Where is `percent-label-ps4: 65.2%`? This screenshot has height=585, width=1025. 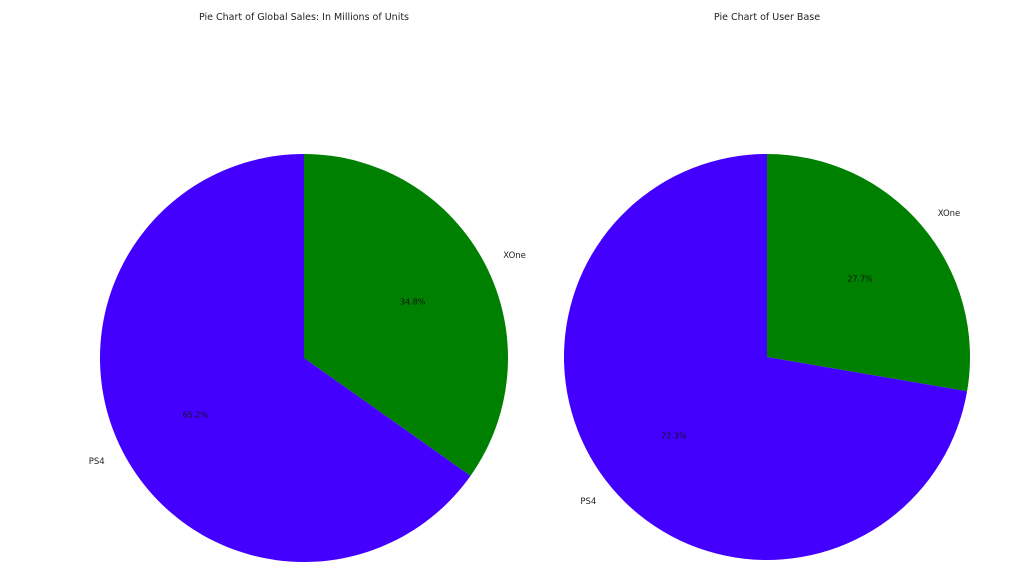 percent-label-ps4: 65.2% is located at coordinates (196, 414).